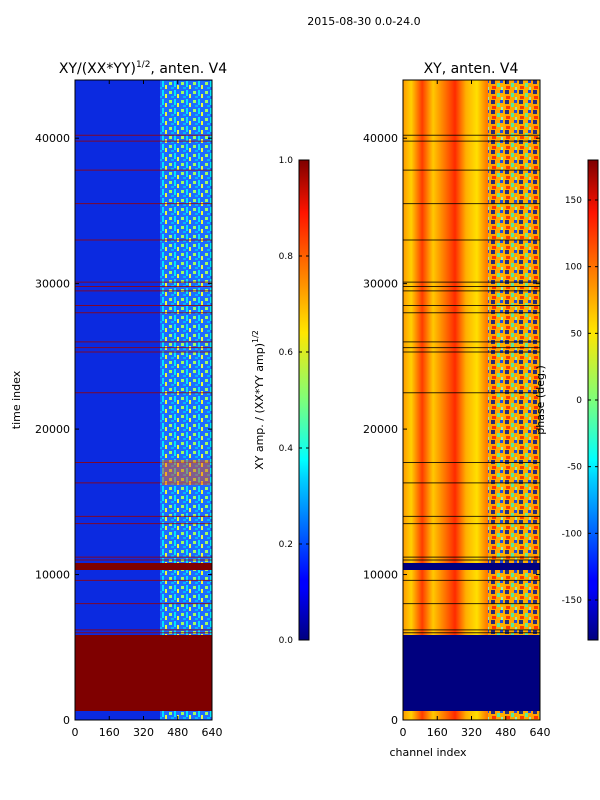  Describe the element at coordinates (403, 732) in the screenshot. I see `phase-xtick-label: 0` at that location.